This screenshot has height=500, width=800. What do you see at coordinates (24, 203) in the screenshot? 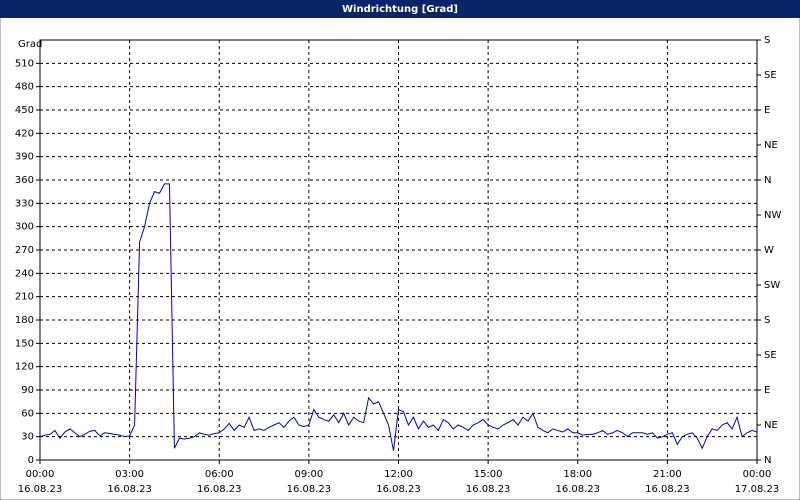
I see `y-tick-label: 330` at bounding box center [24, 203].